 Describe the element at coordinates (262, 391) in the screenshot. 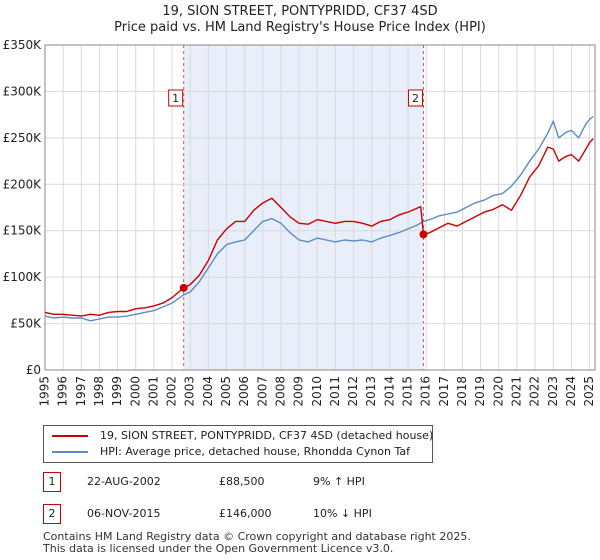

I see `x-tick-label: 2007` at that location.